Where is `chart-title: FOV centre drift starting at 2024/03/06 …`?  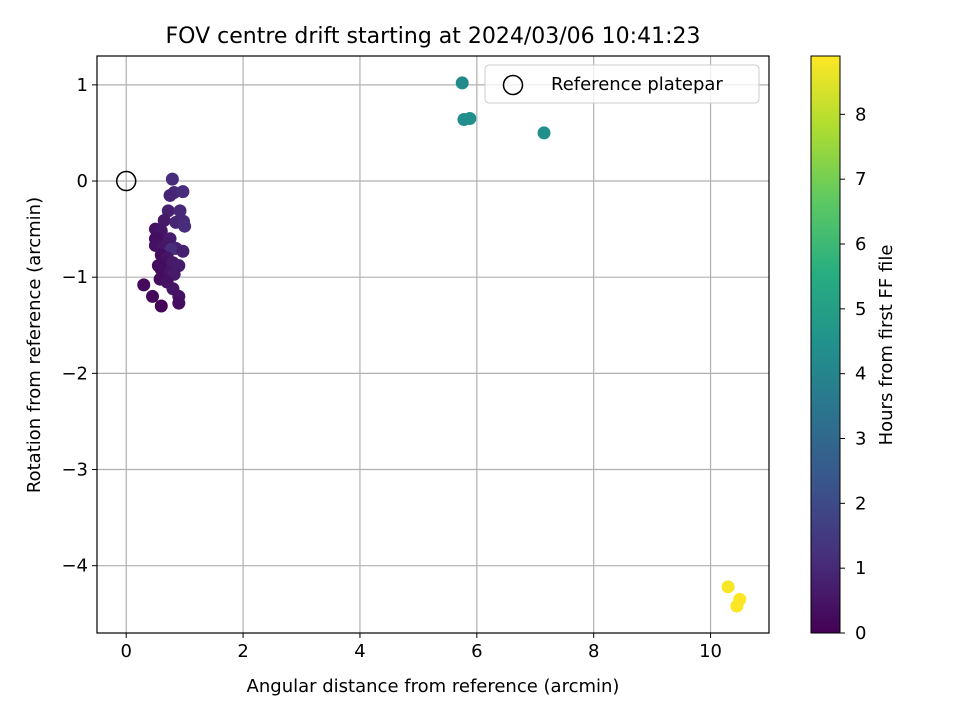
chart-title: FOV centre drift starting at 2024/03/06 … is located at coordinates (433, 36).